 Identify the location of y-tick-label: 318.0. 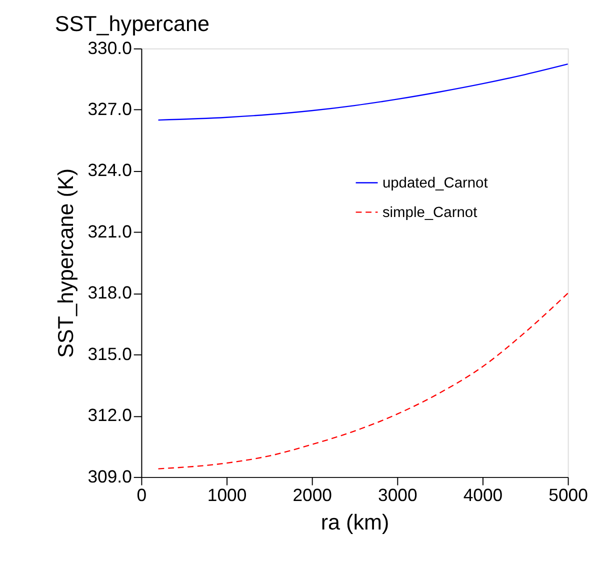
(110, 292).